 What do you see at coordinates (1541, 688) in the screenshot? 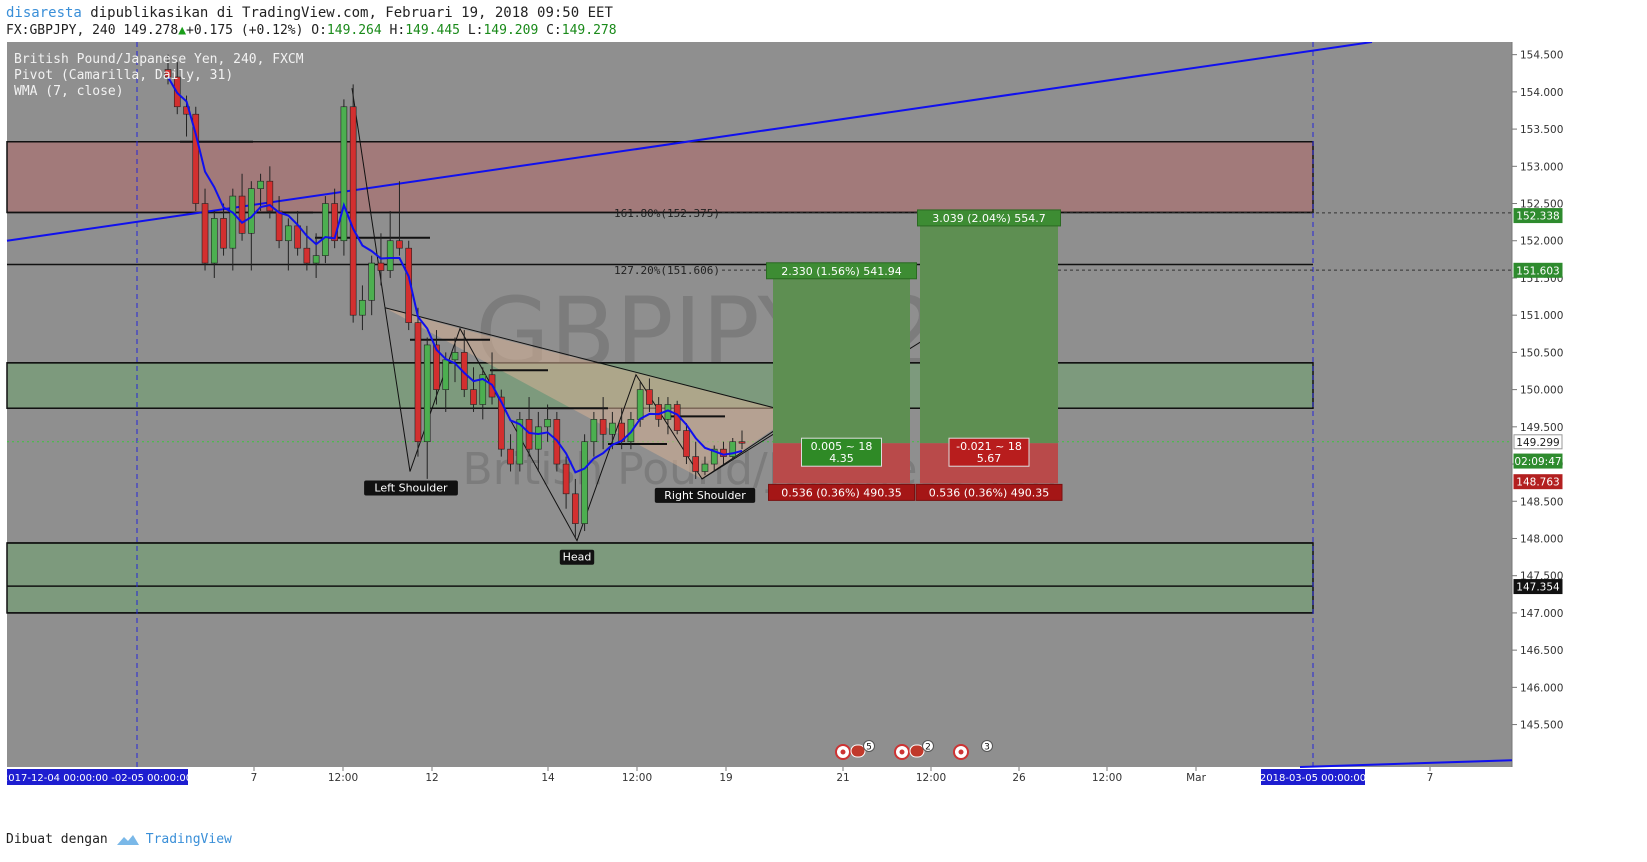
I see `y-tick-label-17: 146.000` at bounding box center [1541, 688].